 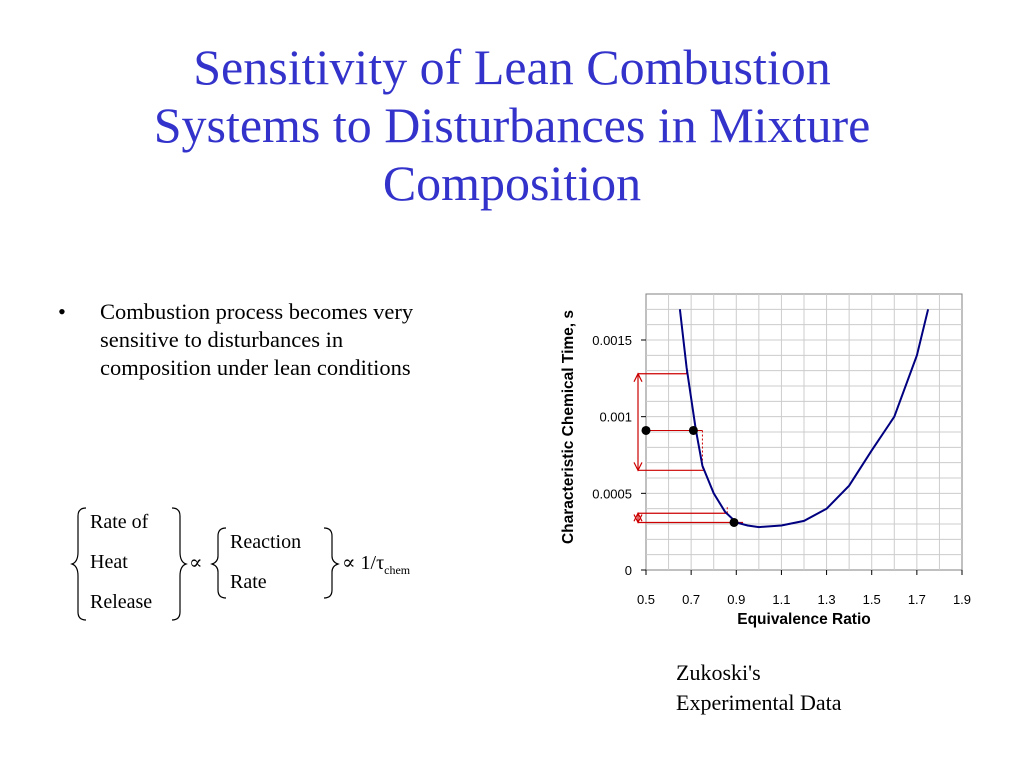 I want to click on y-tick-label: 0.0005, so click(x=612, y=493).